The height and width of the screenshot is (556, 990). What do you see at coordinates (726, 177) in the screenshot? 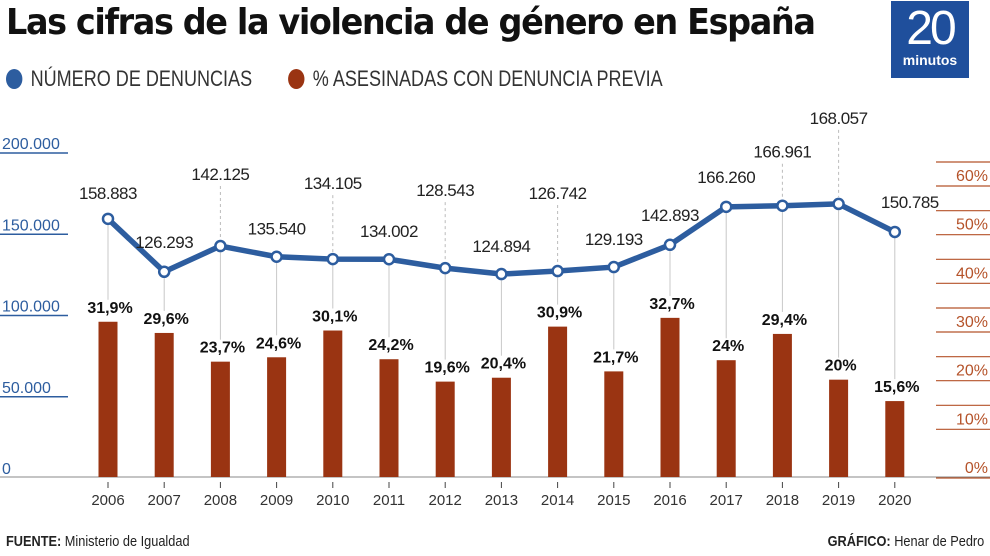
I see `line-data-label: 166.260` at bounding box center [726, 177].